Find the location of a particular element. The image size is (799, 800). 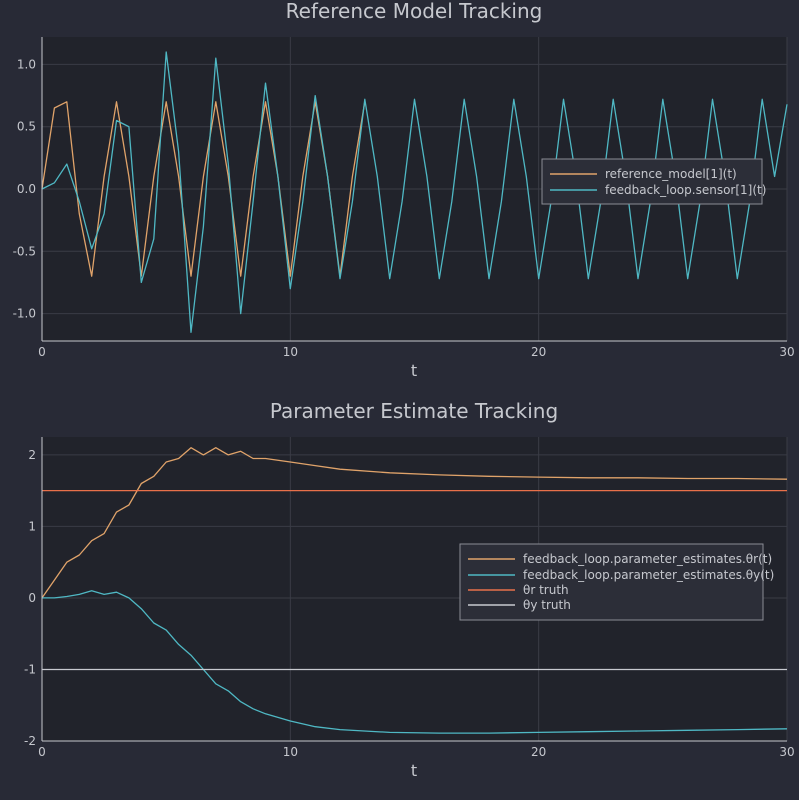

y-tick-label: -1.0 is located at coordinates (24, 314).